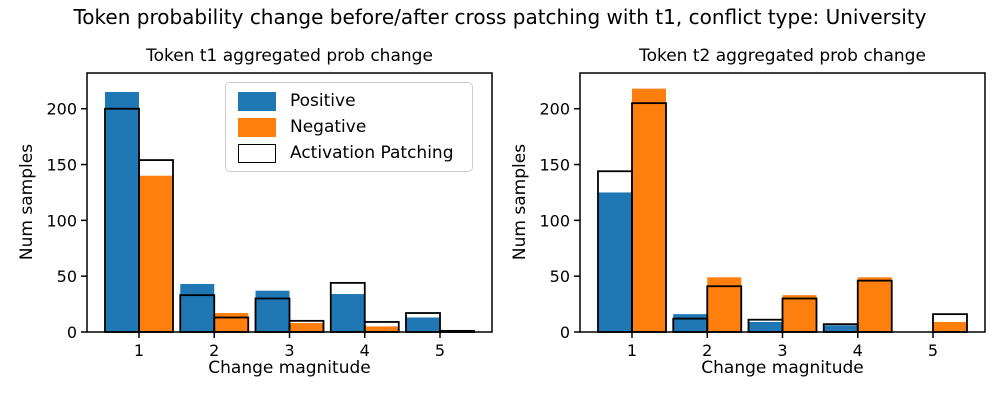 Image resolution: width=1000 pixels, height=400 pixels. Describe the element at coordinates (372, 153) in the screenshot. I see `legend-label-activation-patching: Activation Patching` at that location.